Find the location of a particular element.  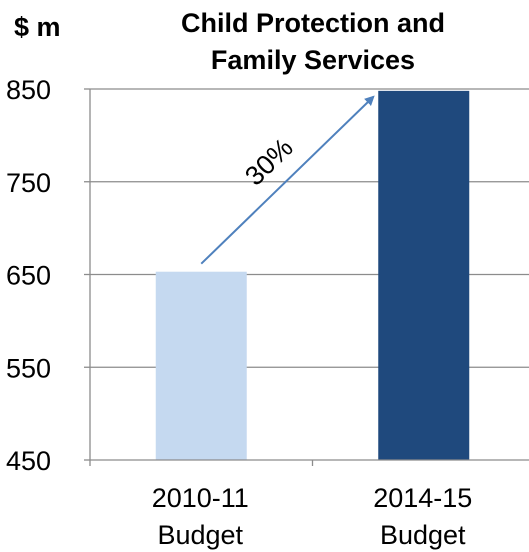

y-tick-label: 650 is located at coordinates (28, 276).